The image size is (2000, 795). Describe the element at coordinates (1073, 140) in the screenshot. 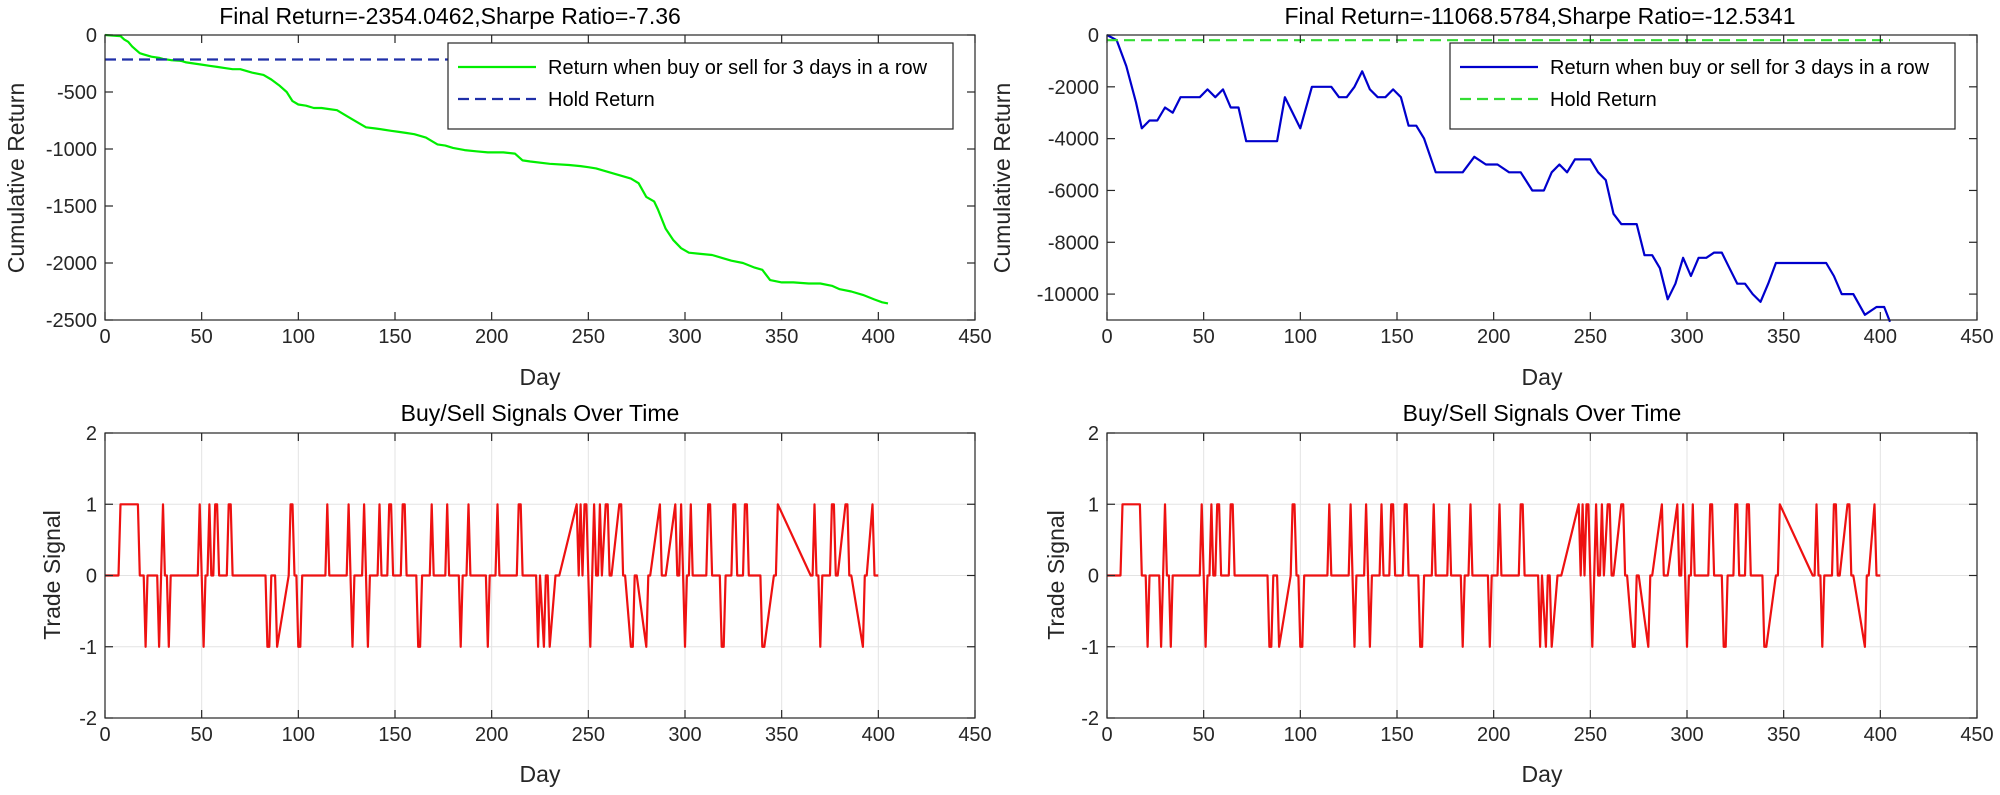

I see `y-tick-label: -4000` at that location.